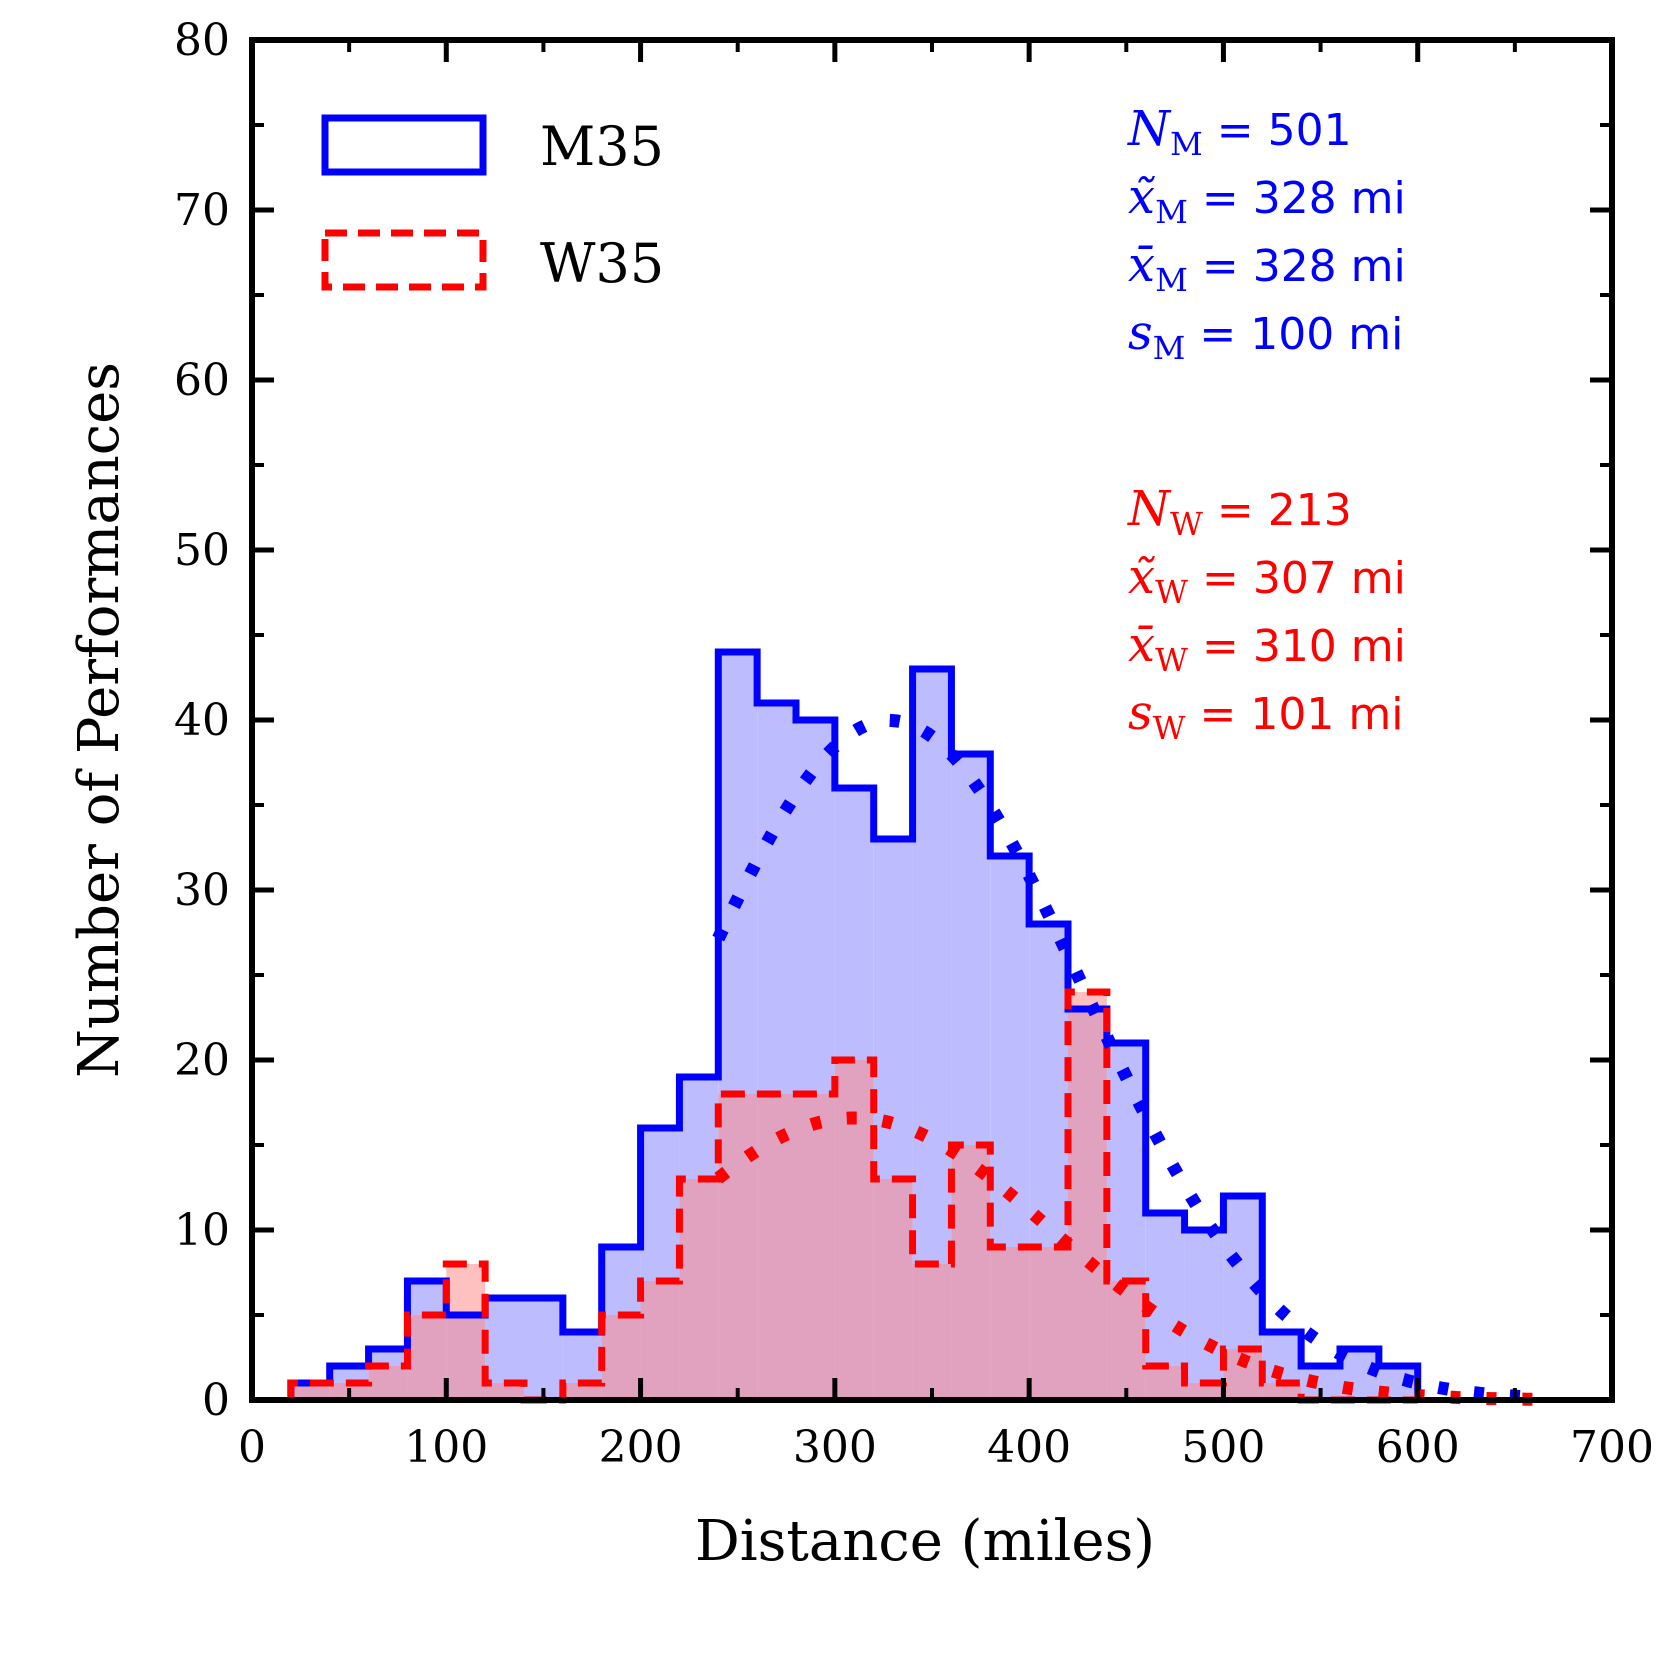  Describe the element at coordinates (1418, 1447) in the screenshot. I see `x-tick-label: 600` at that location.